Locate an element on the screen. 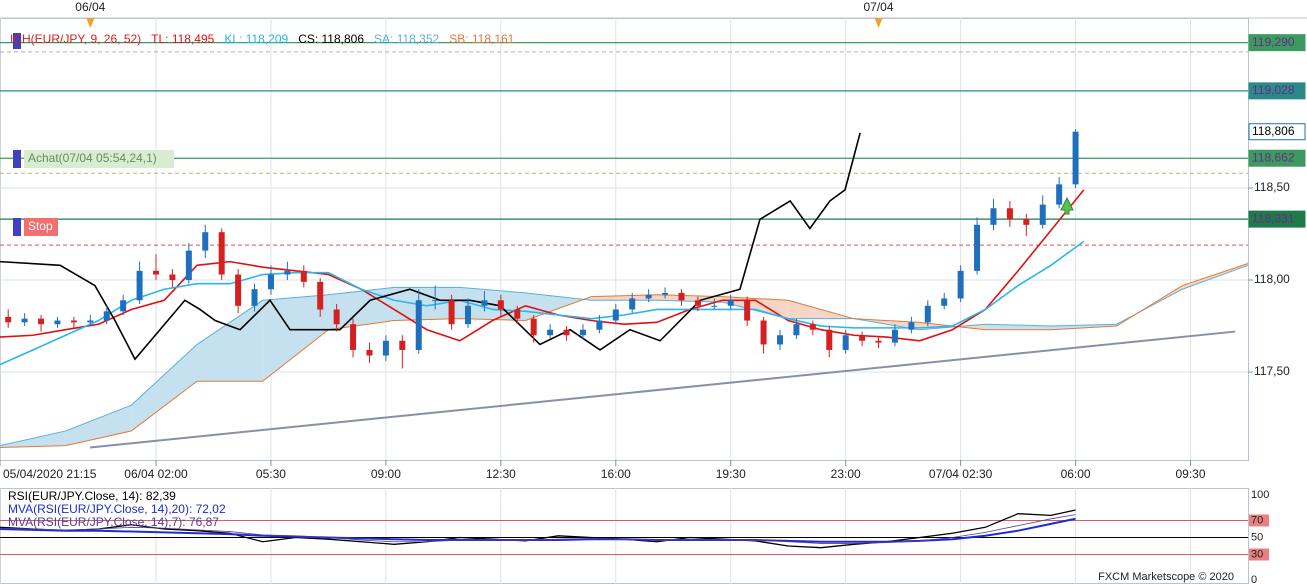 The height and width of the screenshot is (584, 1307). top-date-label: 06/04 is located at coordinates (90, 7).